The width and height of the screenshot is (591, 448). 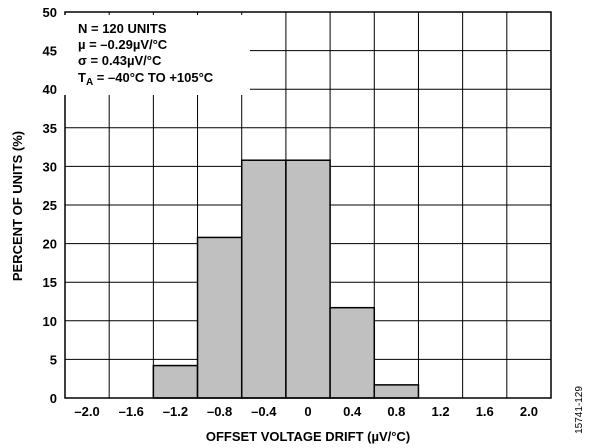 I want to click on y-tick-labels: 0 5 10 15 20 25 30 35 40 45 50, so click(x=50, y=205).